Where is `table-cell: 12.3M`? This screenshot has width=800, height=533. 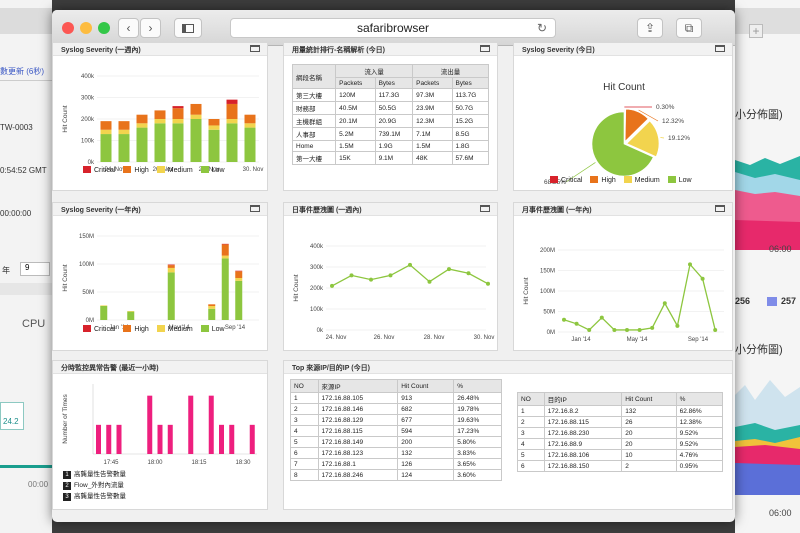
table-cell: 12.3M is located at coordinates (432, 121).